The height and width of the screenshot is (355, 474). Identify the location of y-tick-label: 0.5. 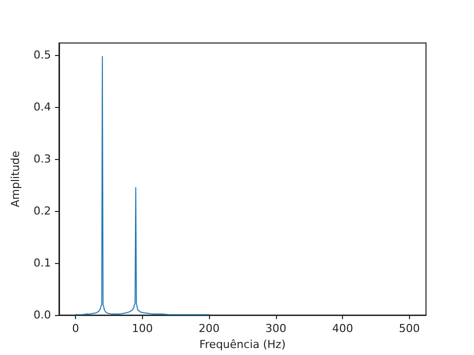
(42, 55).